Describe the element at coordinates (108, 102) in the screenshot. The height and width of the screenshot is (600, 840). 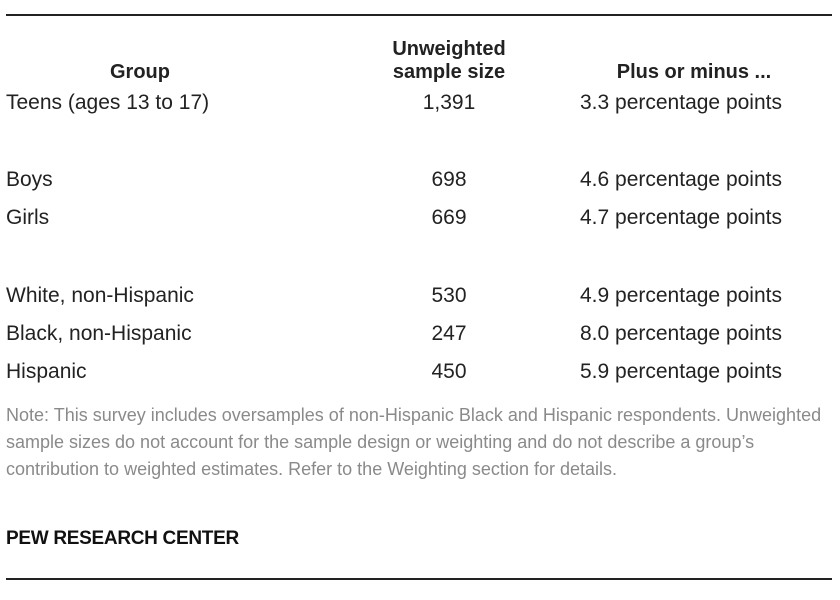
I see `group-cell: Teens (ages 13 to 17)` at that location.